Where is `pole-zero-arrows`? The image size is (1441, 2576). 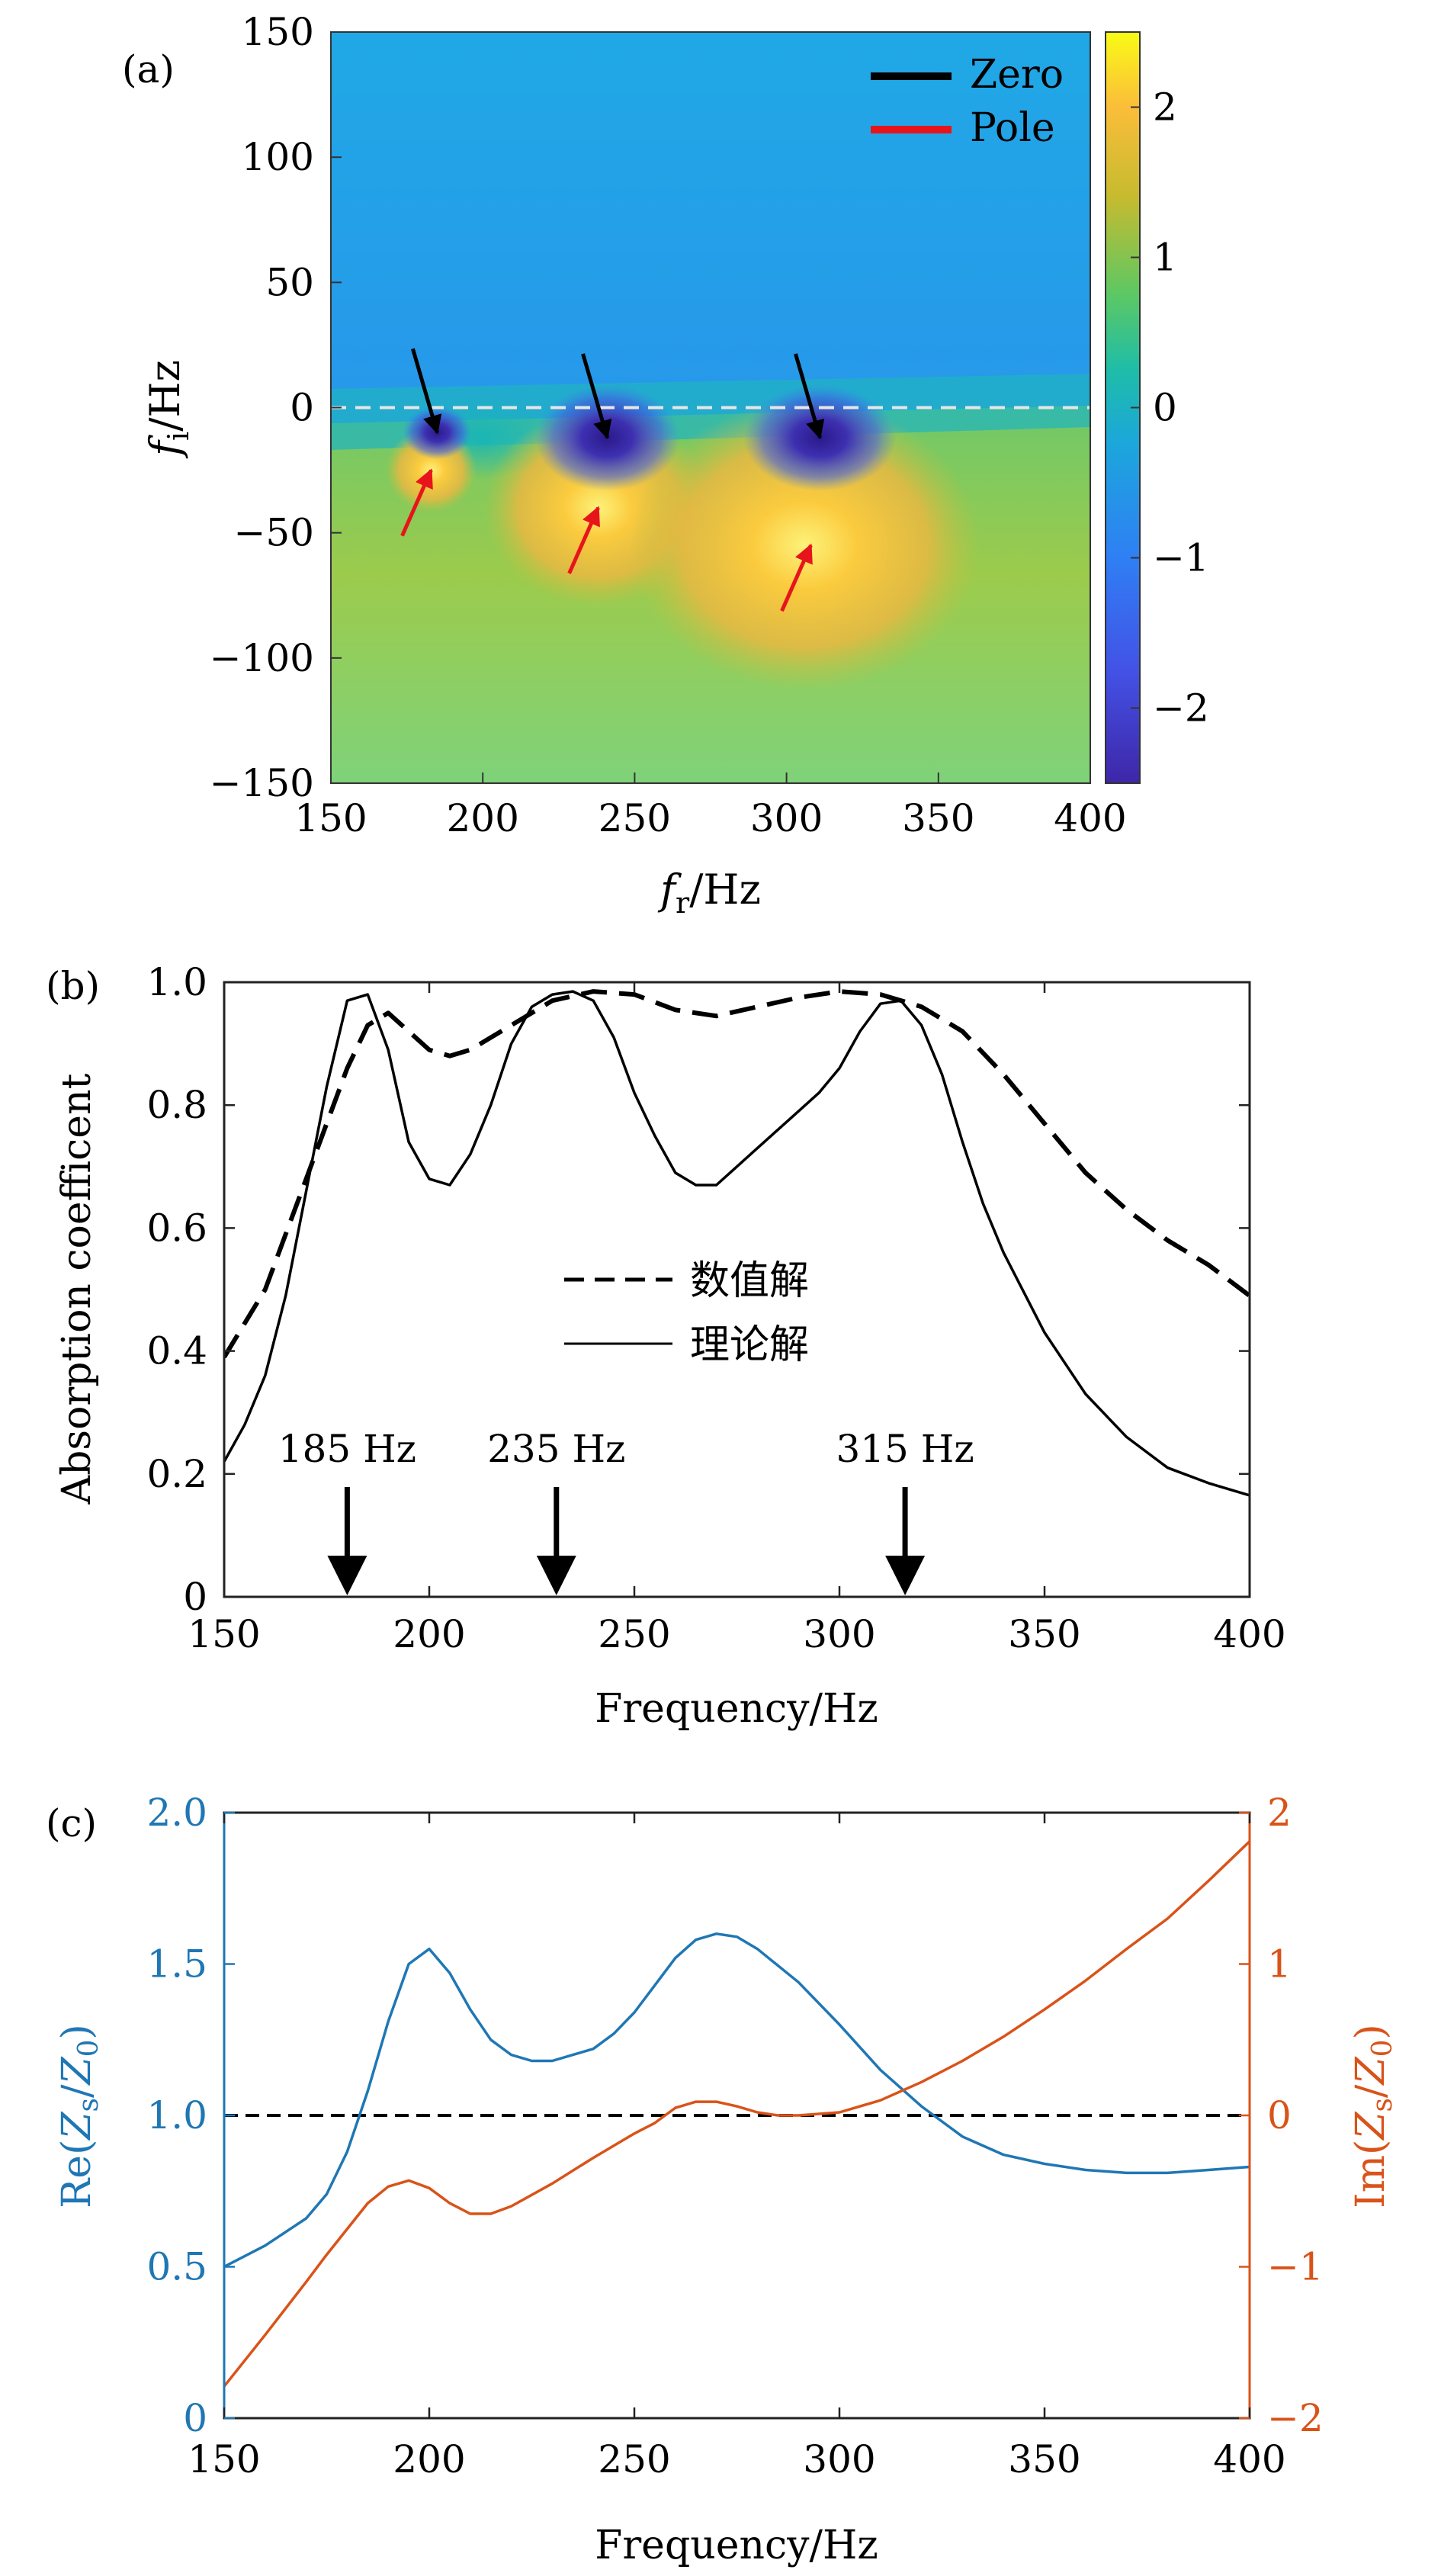
pole-zero-arrows is located at coordinates (612, 480).